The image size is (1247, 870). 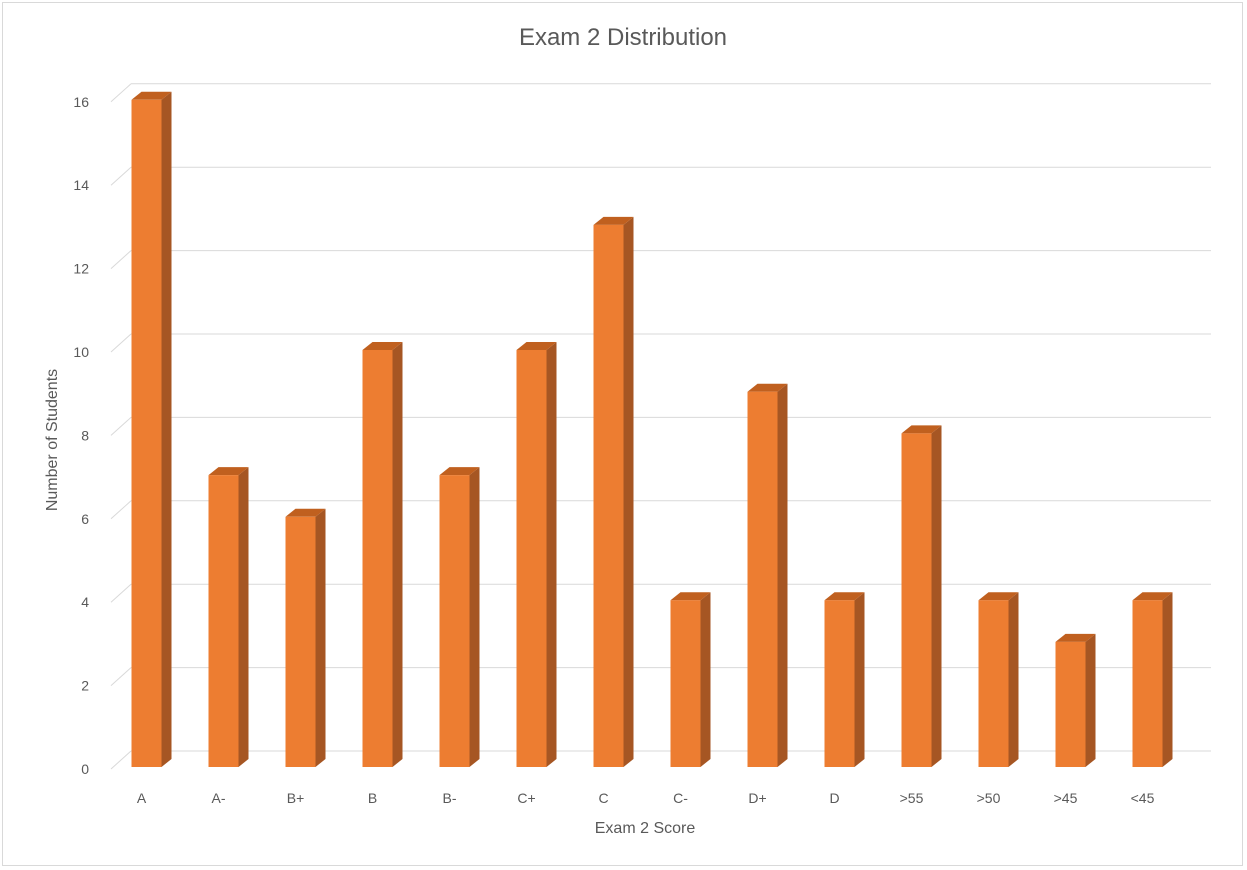 What do you see at coordinates (85, 769) in the screenshot?
I see `y-tick-label: 0` at bounding box center [85, 769].